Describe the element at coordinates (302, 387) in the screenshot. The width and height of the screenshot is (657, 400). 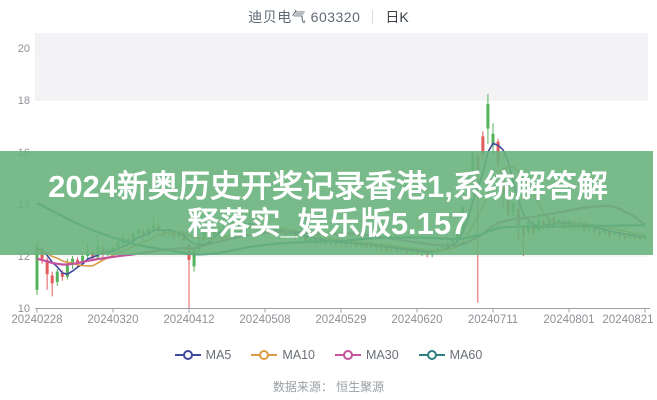
I see `data-source-label: 数据来源：` at that location.